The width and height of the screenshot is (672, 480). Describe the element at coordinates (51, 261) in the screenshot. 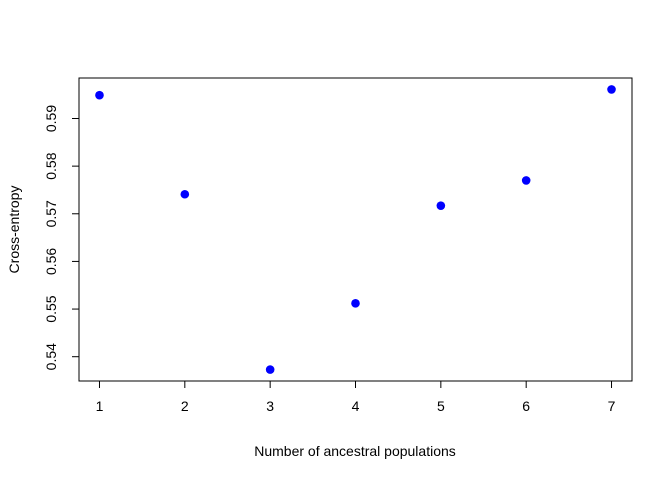

I see `y-tick-label: 0.56` at that location.